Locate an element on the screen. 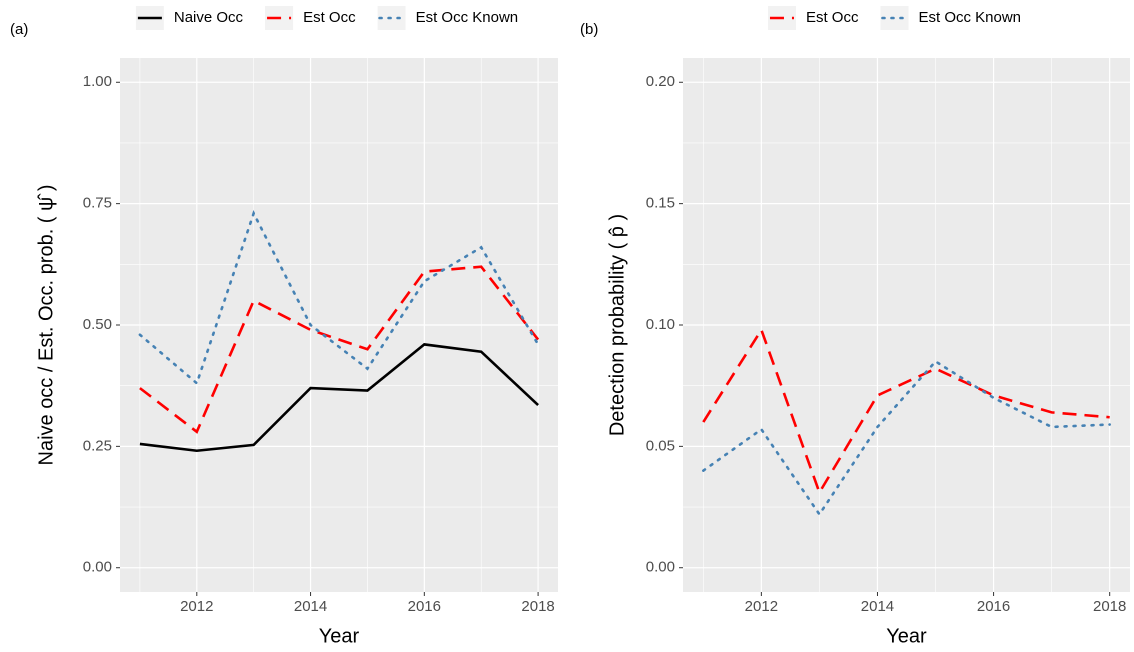  y-tick-label: 0.15 is located at coordinates (660, 203).